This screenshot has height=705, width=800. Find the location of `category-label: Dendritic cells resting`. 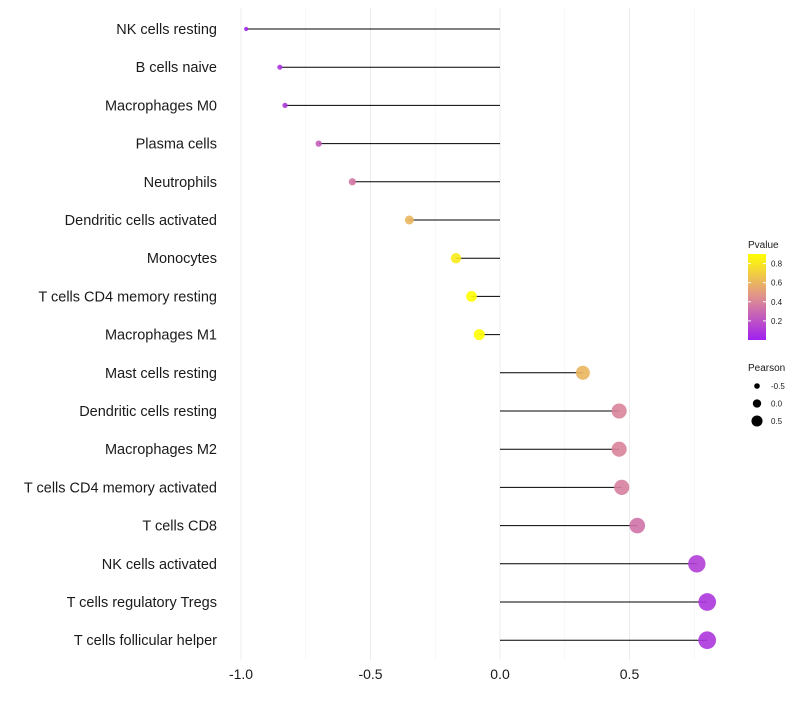

category-label: Dendritic cells resting is located at coordinates (148, 412).